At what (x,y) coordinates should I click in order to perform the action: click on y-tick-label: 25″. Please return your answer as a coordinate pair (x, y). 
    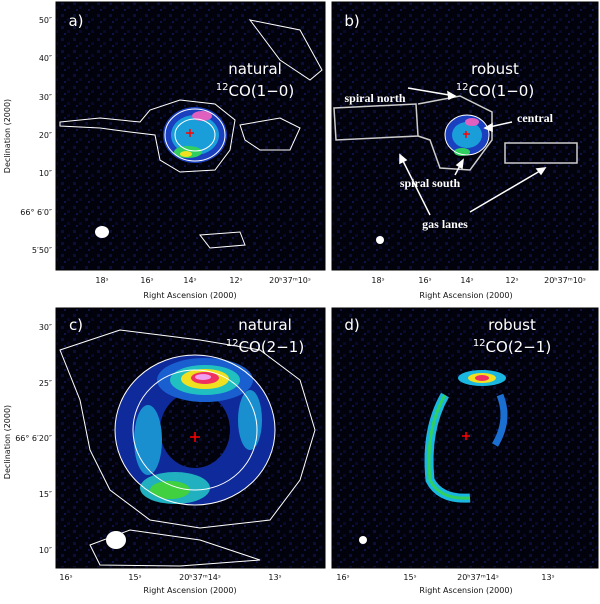
    Looking at the image, I should click on (45, 383).